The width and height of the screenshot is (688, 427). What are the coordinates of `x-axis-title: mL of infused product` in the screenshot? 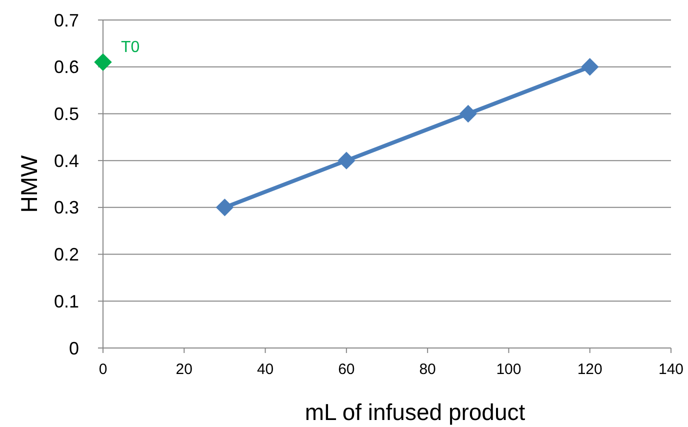 It's located at (415, 412).